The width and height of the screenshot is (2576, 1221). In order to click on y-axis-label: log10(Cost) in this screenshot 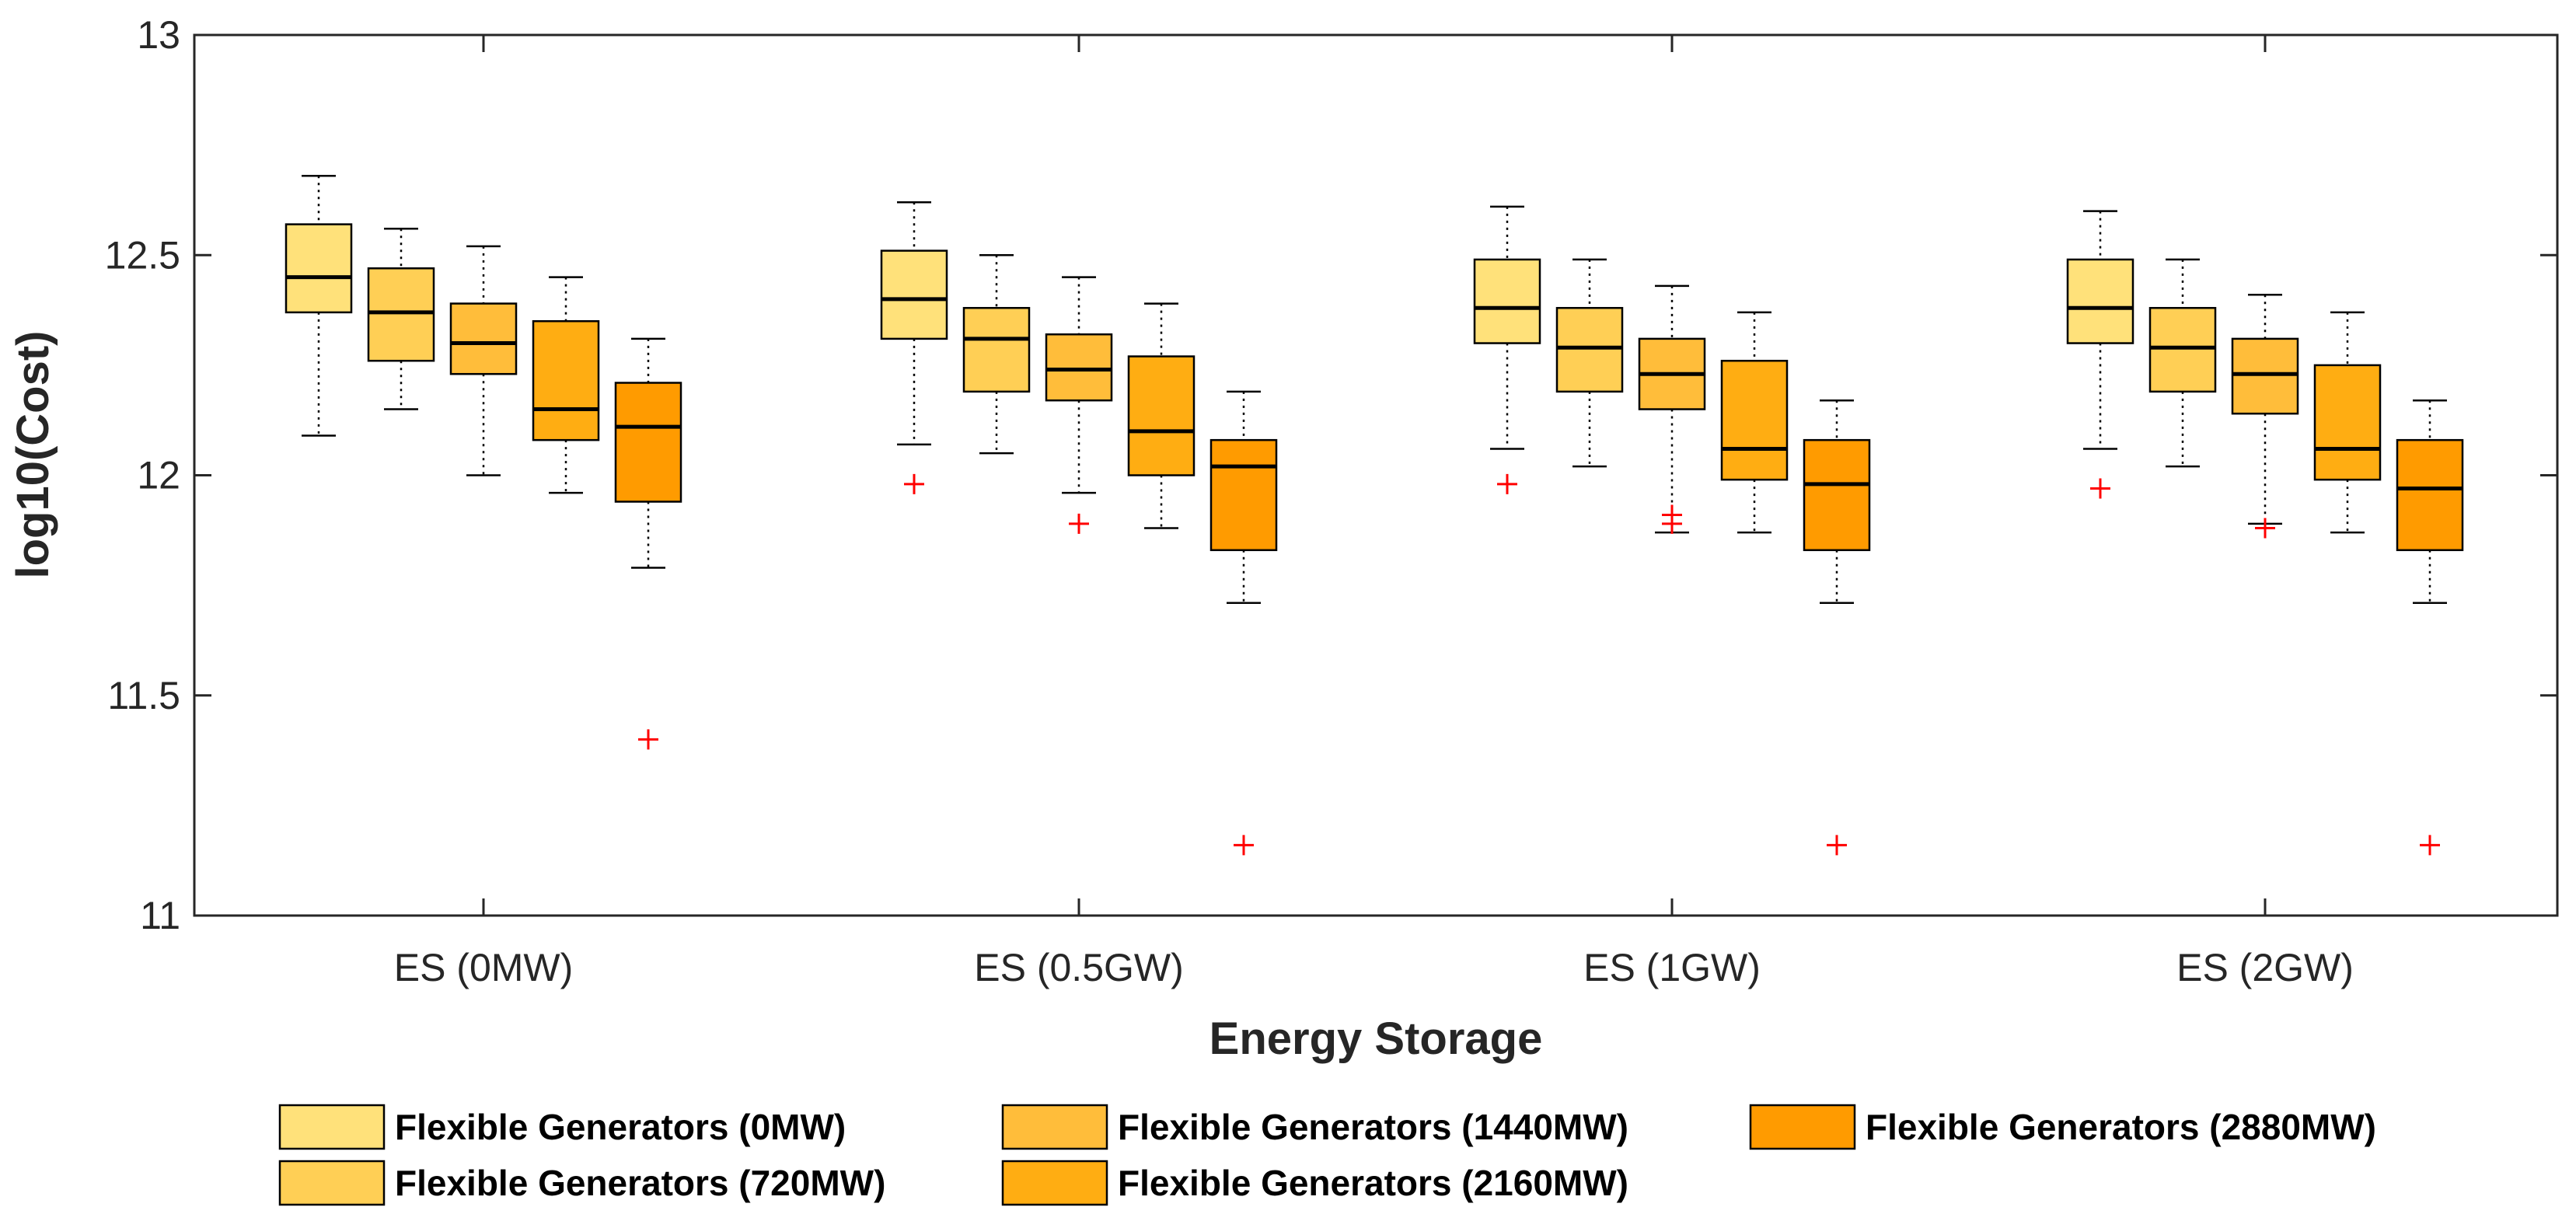, I will do `click(33, 455)`.